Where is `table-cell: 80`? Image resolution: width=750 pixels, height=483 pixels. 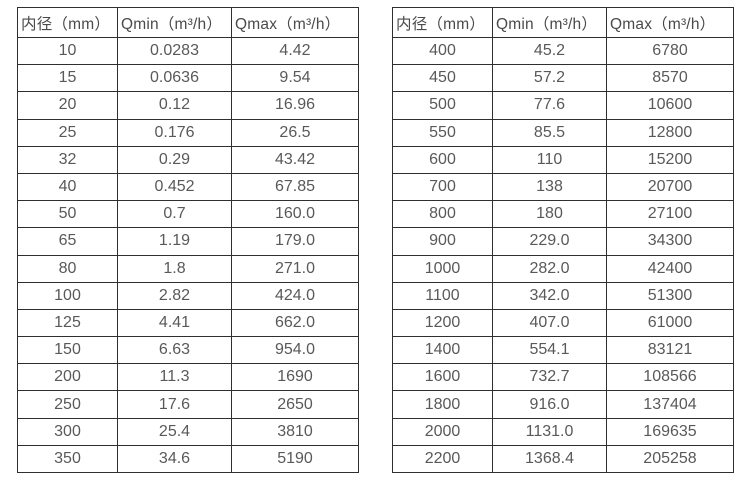 table-cell: 80 is located at coordinates (67, 268).